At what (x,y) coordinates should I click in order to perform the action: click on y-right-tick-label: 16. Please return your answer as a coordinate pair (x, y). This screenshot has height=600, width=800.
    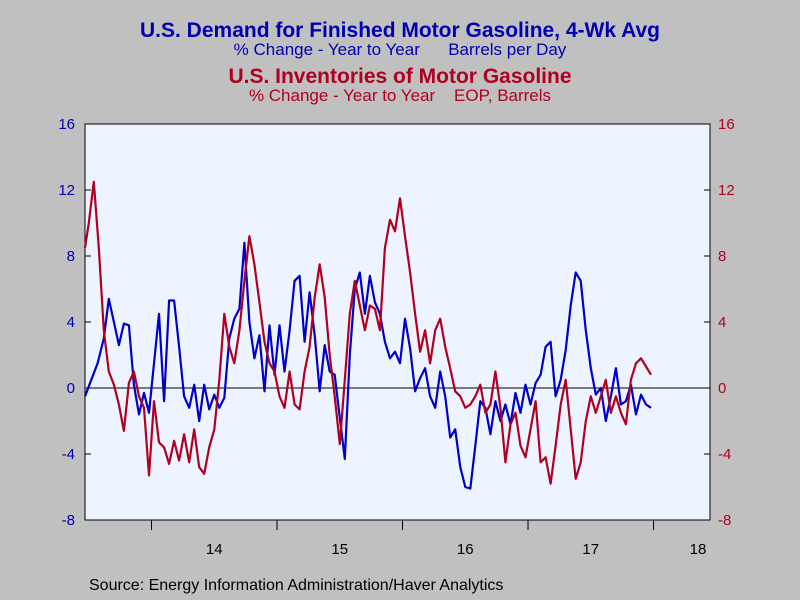
    Looking at the image, I should click on (726, 124).